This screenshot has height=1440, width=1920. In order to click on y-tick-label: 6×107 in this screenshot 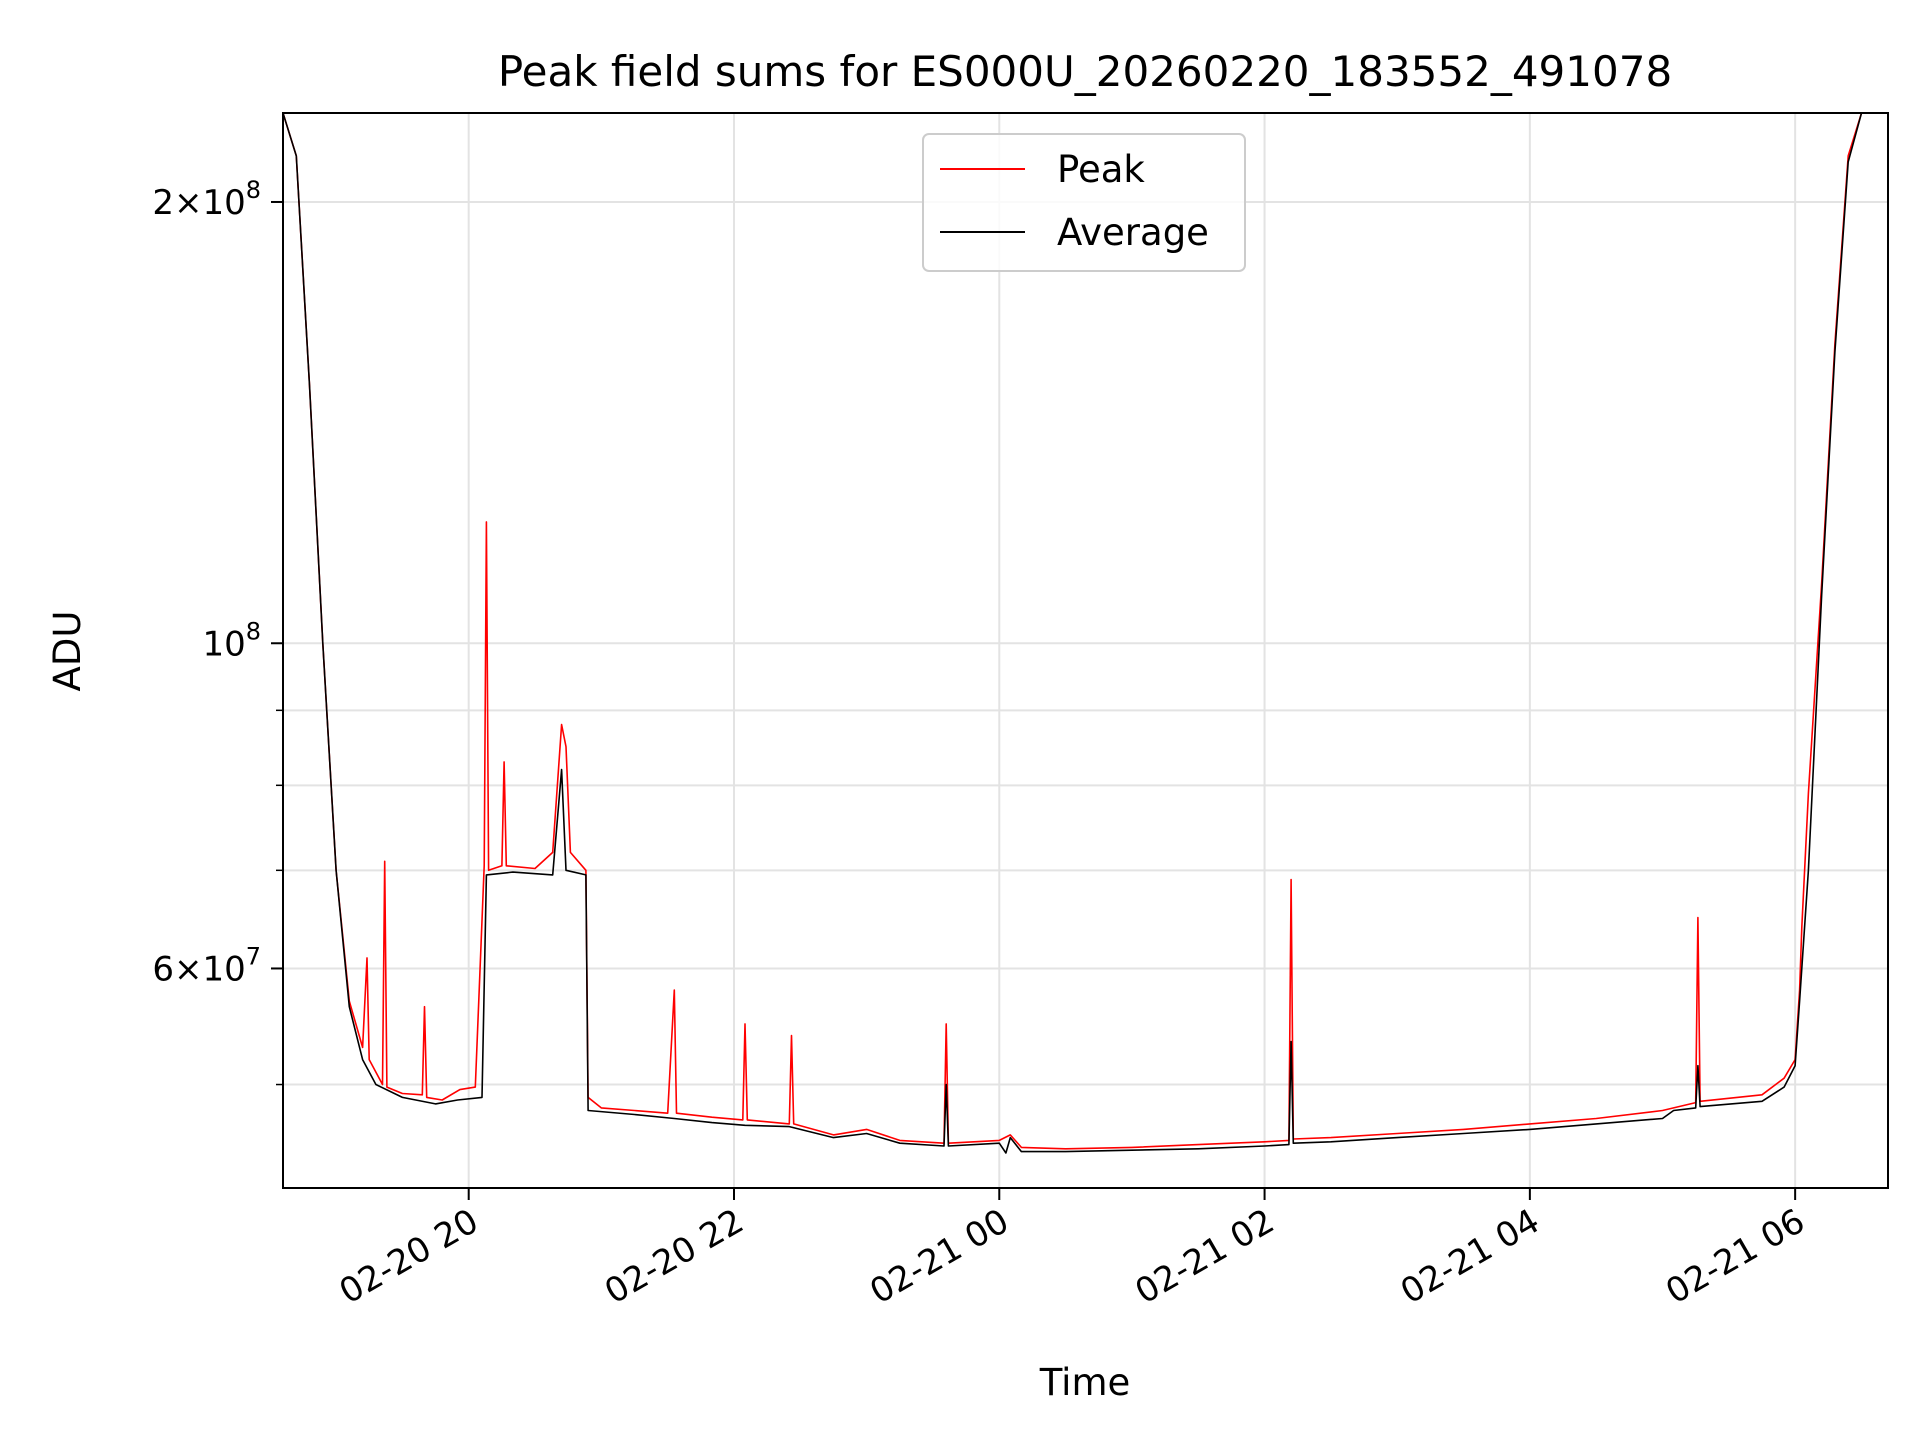, I will do `click(206, 965)`.